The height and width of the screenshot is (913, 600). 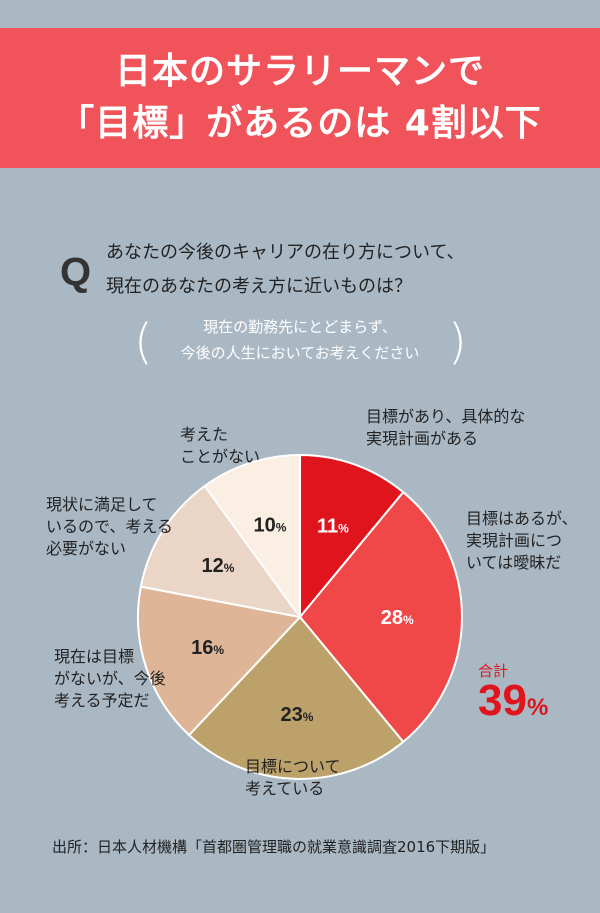 I want to click on value-satisfied-no-need: 12%, so click(x=217, y=566).